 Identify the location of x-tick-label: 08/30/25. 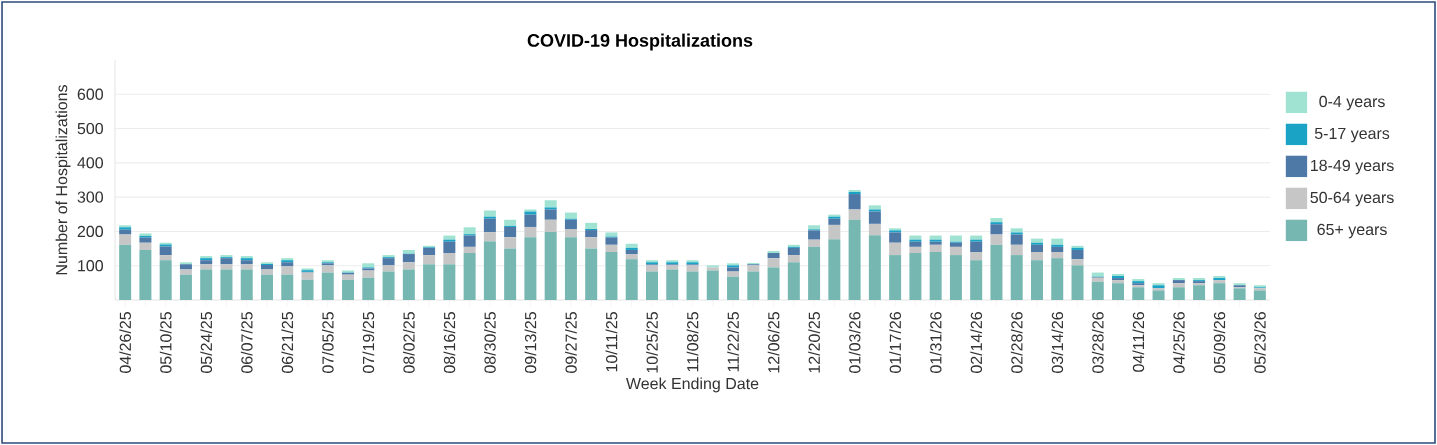
(490, 343).